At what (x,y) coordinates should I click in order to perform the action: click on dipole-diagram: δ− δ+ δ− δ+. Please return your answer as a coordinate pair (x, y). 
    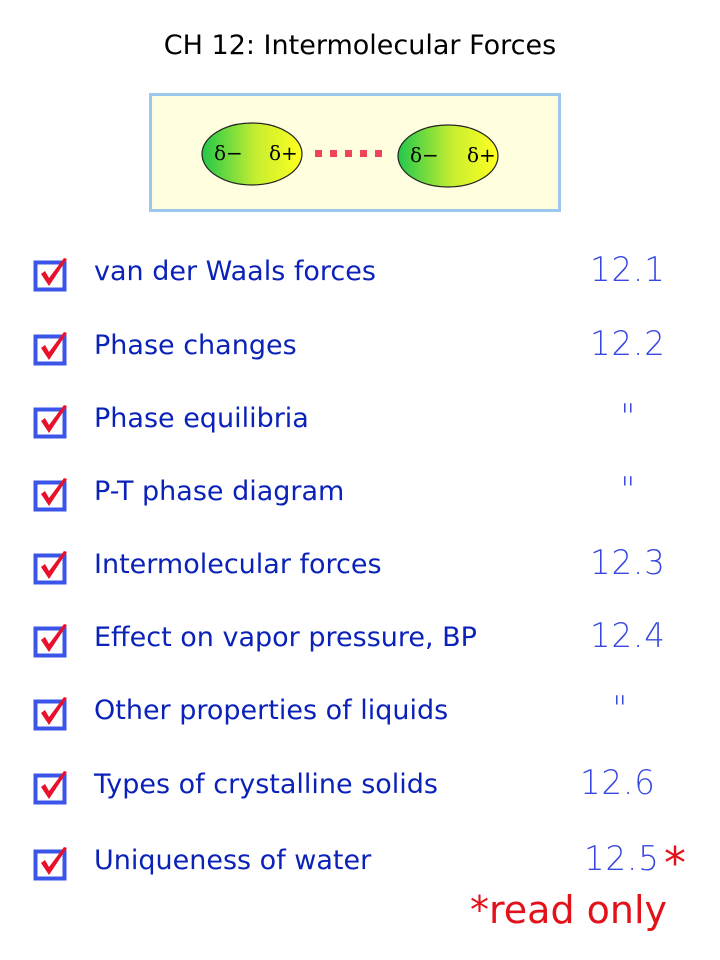
    Looking at the image, I should click on (355, 152).